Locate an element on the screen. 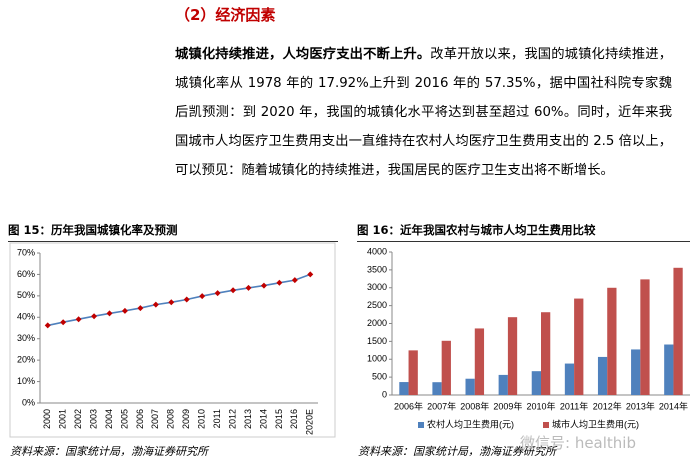 The height and width of the screenshot is (472, 697). x-tick-label: 2009年 is located at coordinates (507, 405).